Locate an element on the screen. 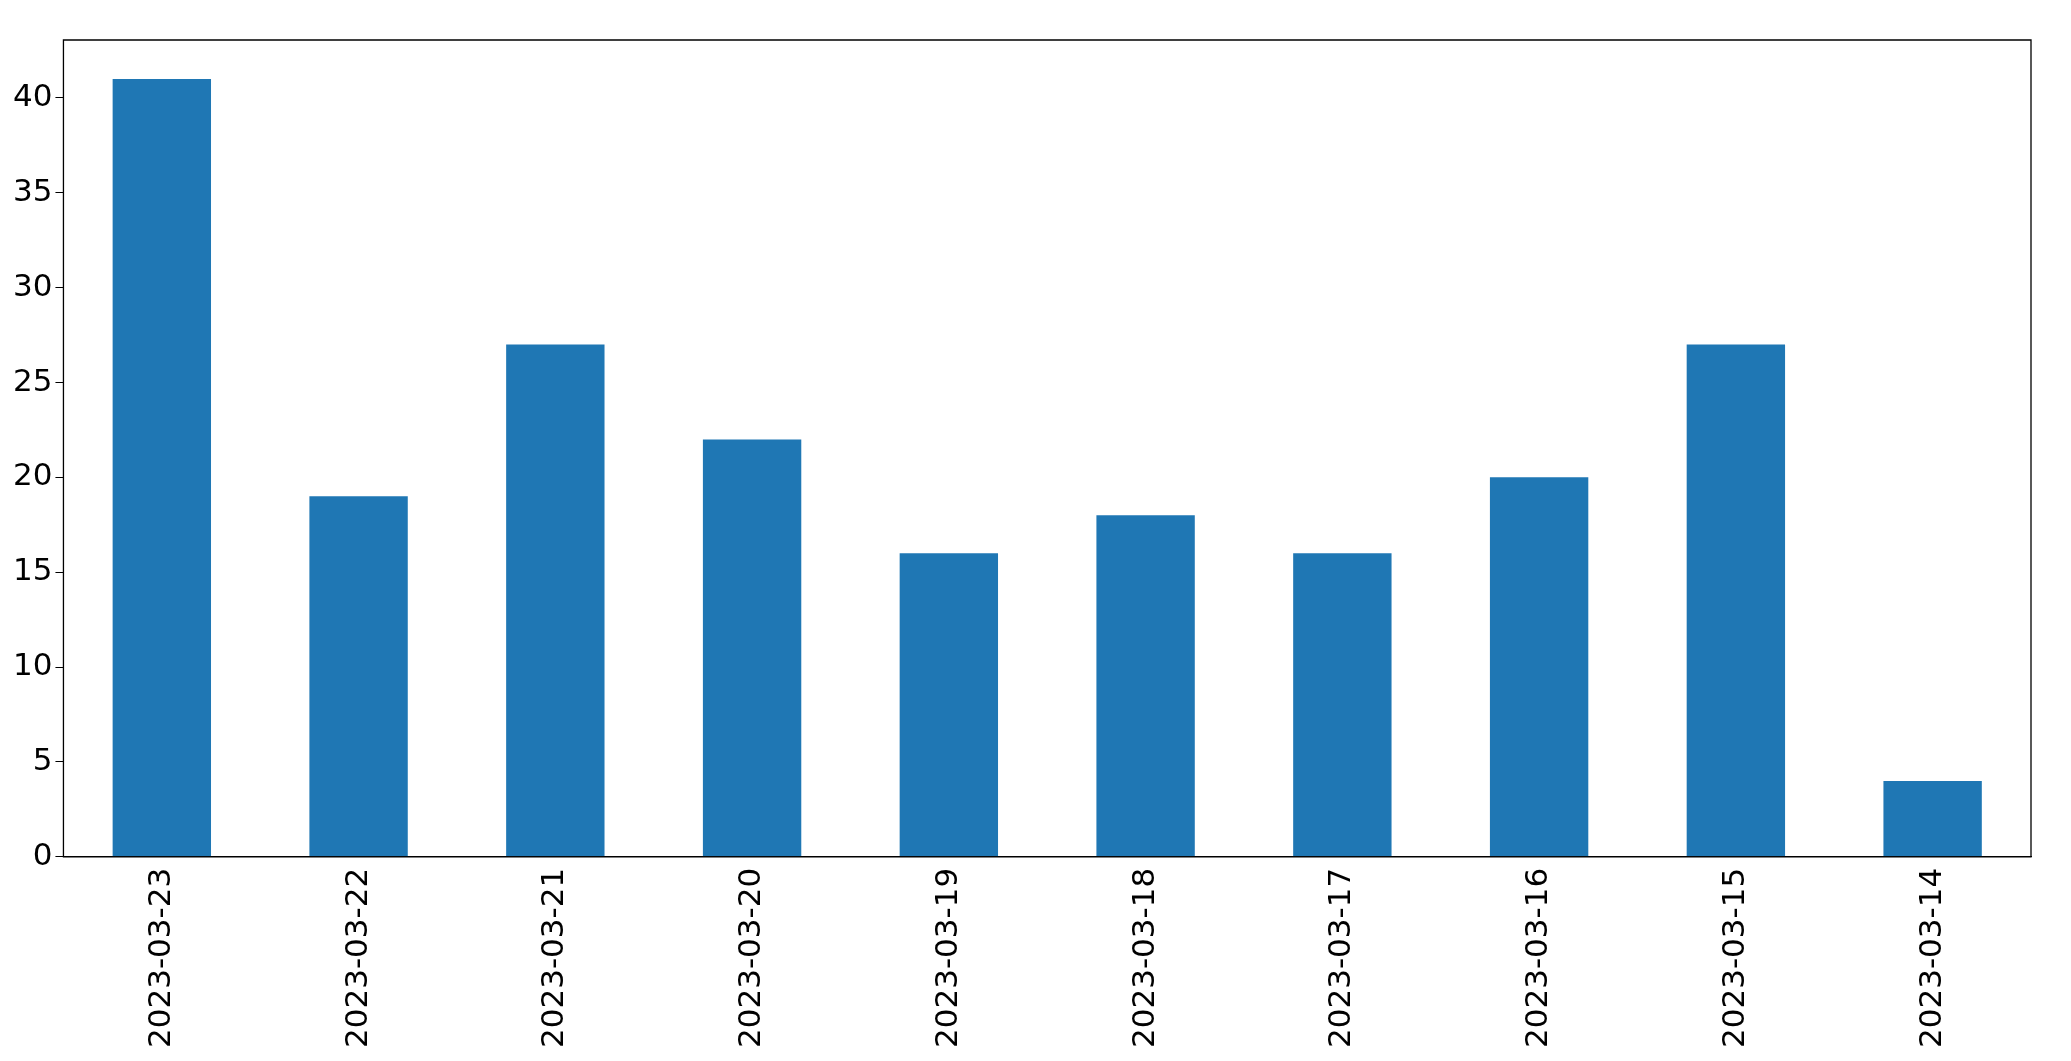 The image size is (2071, 1061). x-tick-label: 2023-03-21 is located at coordinates (552, 958).